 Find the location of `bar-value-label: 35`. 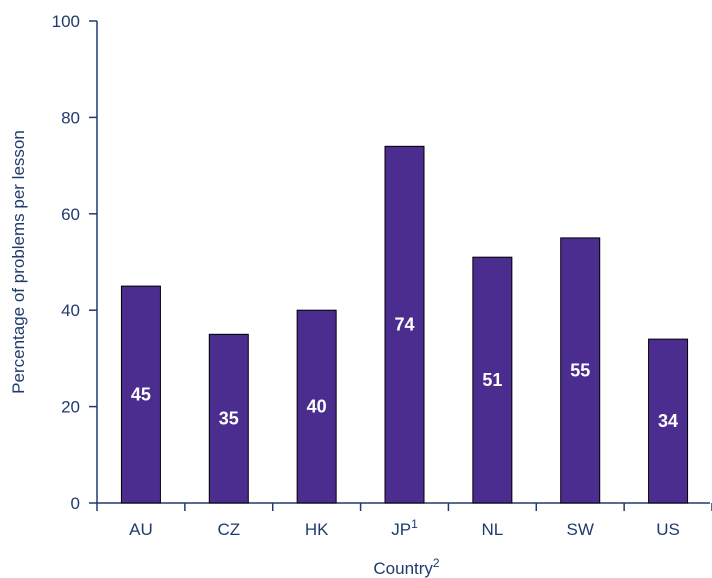

bar-value-label: 35 is located at coordinates (229, 419).